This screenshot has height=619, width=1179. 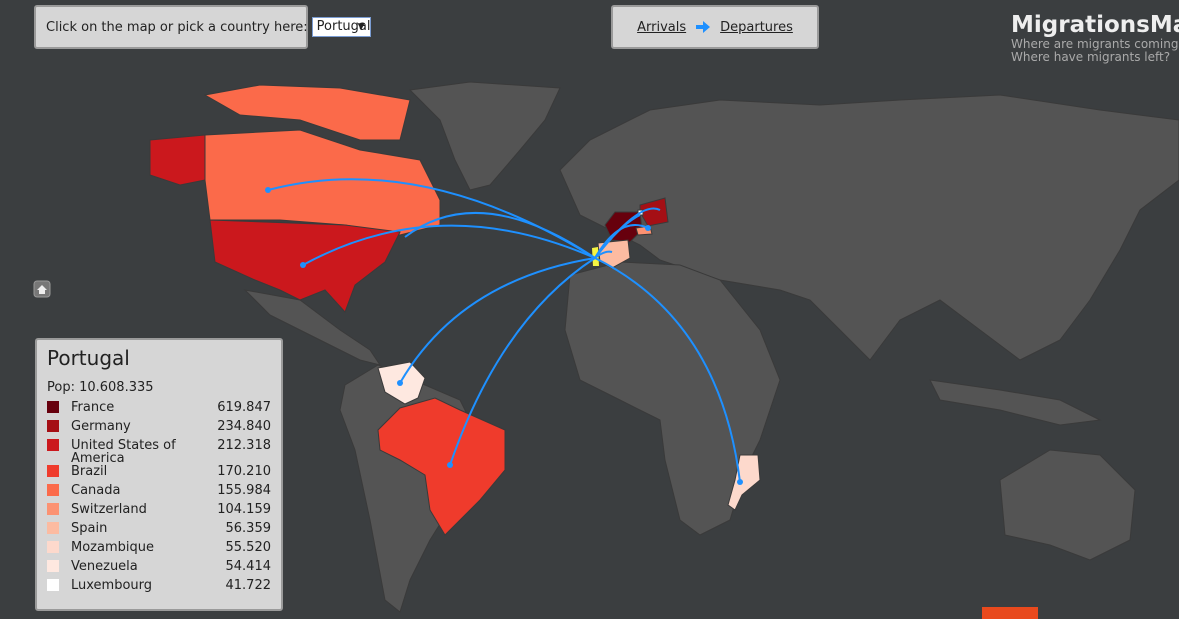 I want to click on alaska, so click(x=177, y=160).